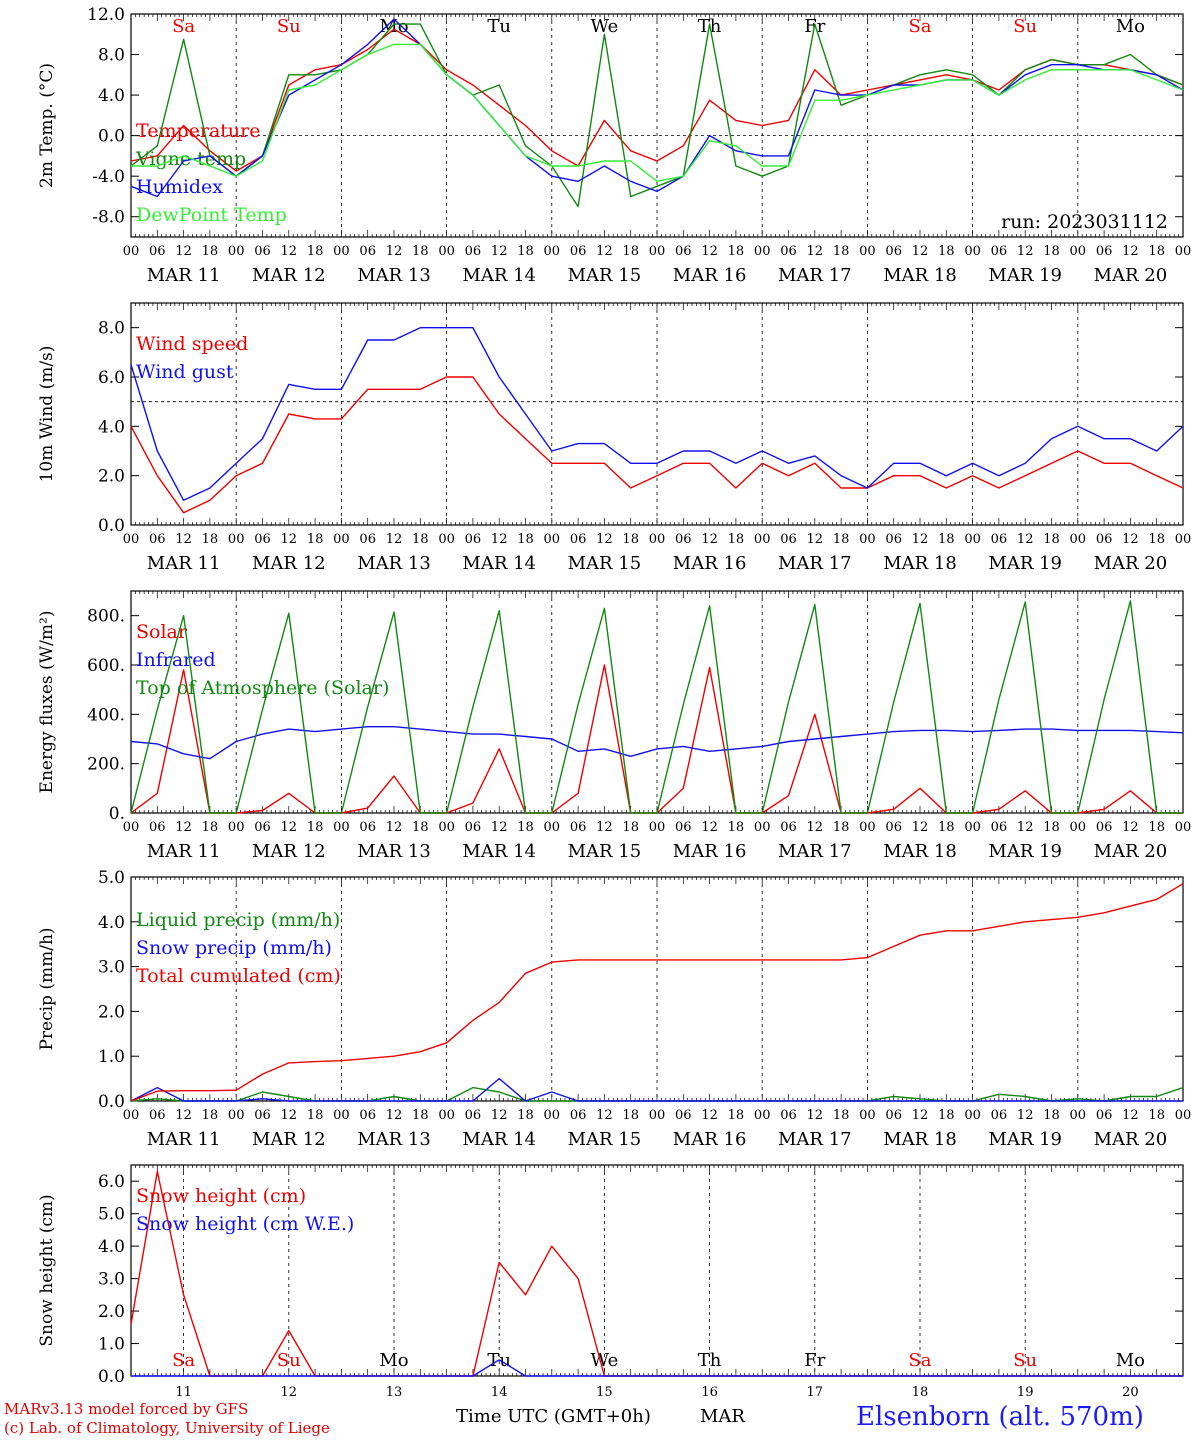  Describe the element at coordinates (111, 56) in the screenshot. I see `y-tick-label: 8.0` at that location.